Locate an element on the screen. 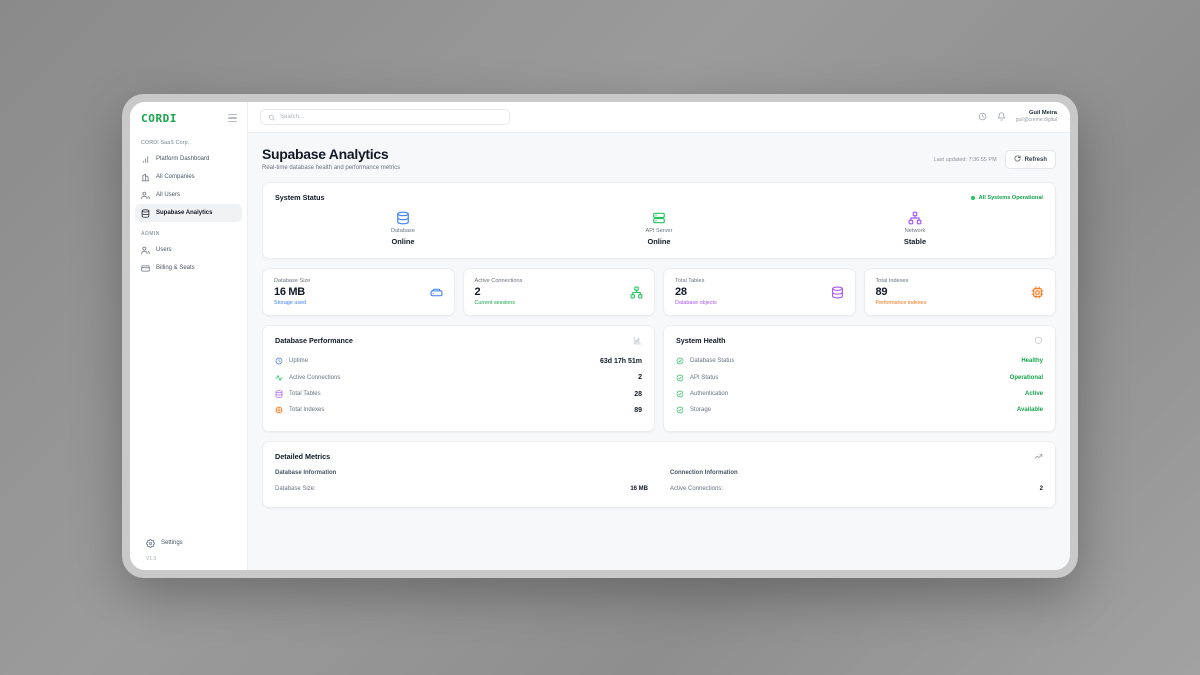 Image resolution: width=1200 pixels, height=675 pixels. system-health-title: System Health is located at coordinates (701, 341).